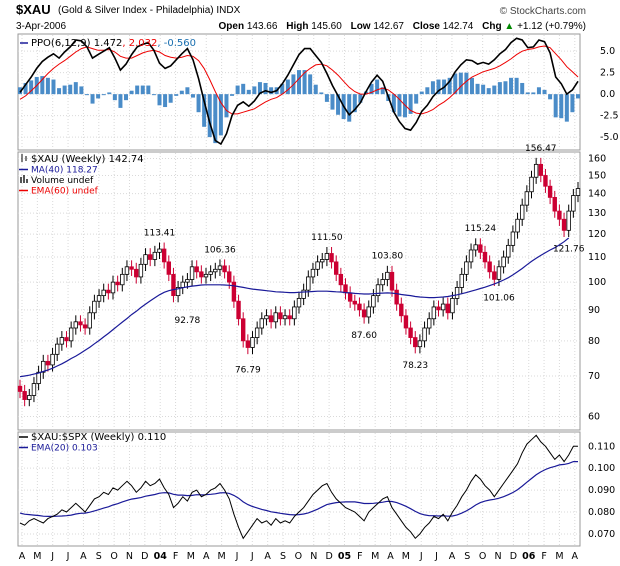  I want to click on ppo-y-tick: 5.0, so click(607, 51).